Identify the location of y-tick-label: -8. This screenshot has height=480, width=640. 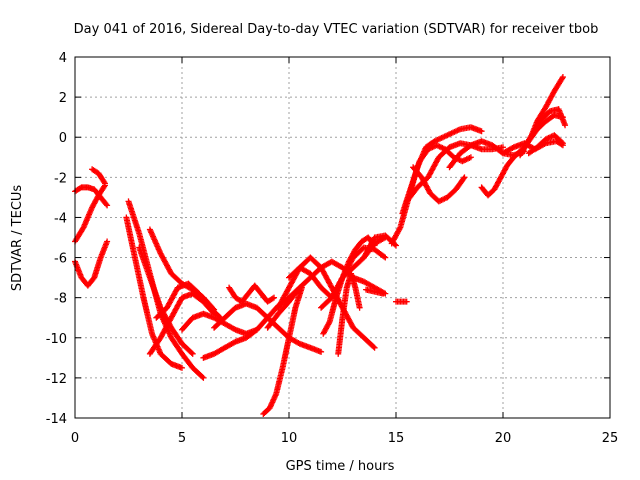
(60, 299).